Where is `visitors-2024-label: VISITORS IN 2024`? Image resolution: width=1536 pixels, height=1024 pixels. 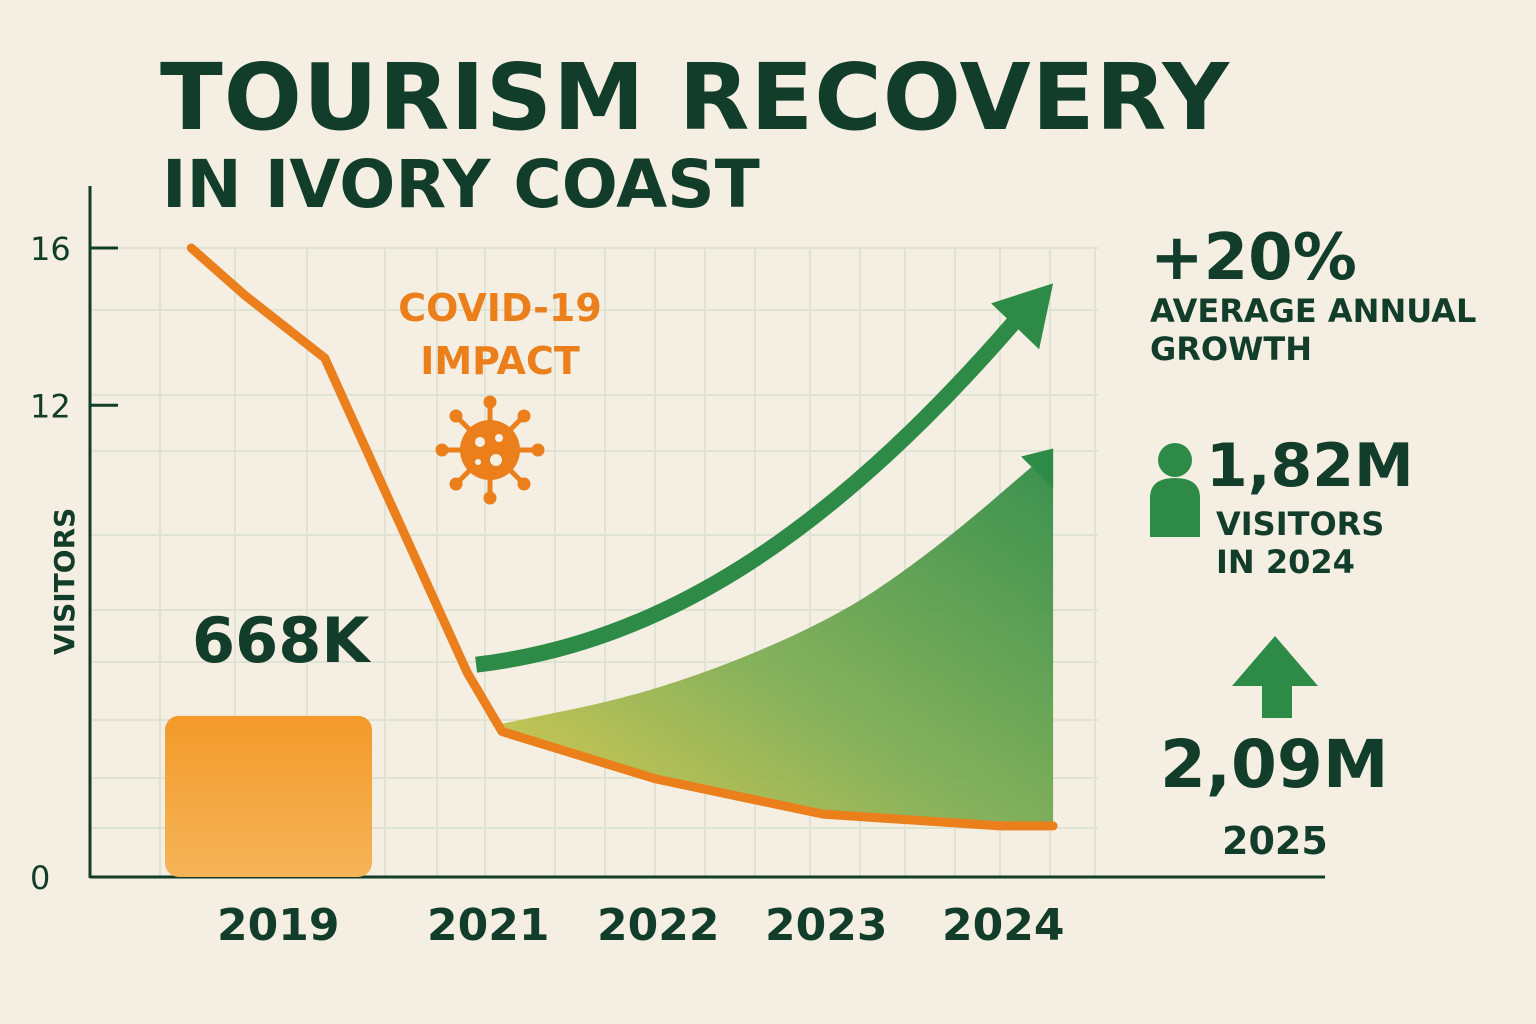 visitors-2024-label: VISITORS IN 2024 is located at coordinates (1300, 543).